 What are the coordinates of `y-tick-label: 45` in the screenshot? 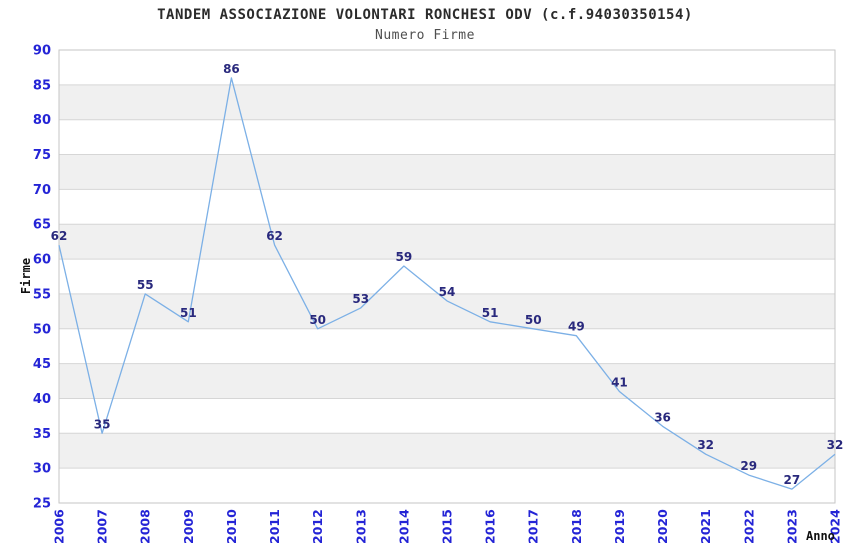 It's located at (42, 364).